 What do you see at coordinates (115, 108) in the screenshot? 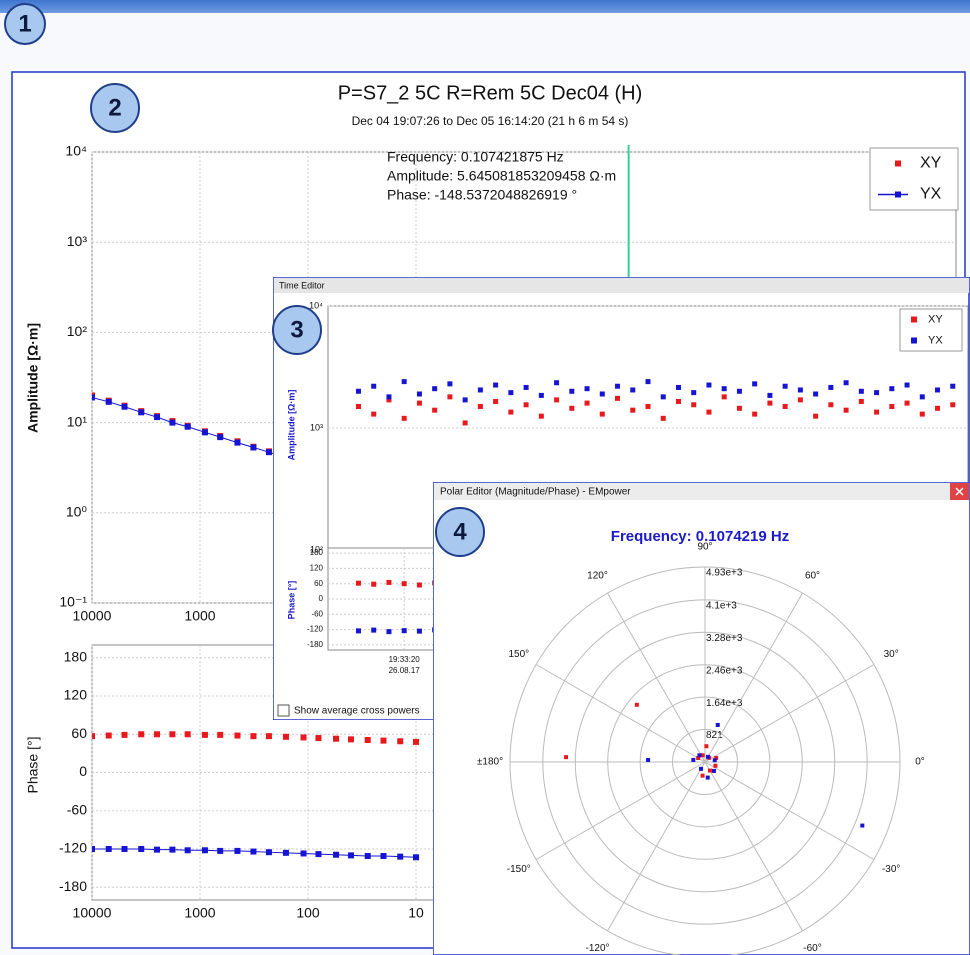
I see `badge: 2` at bounding box center [115, 108].